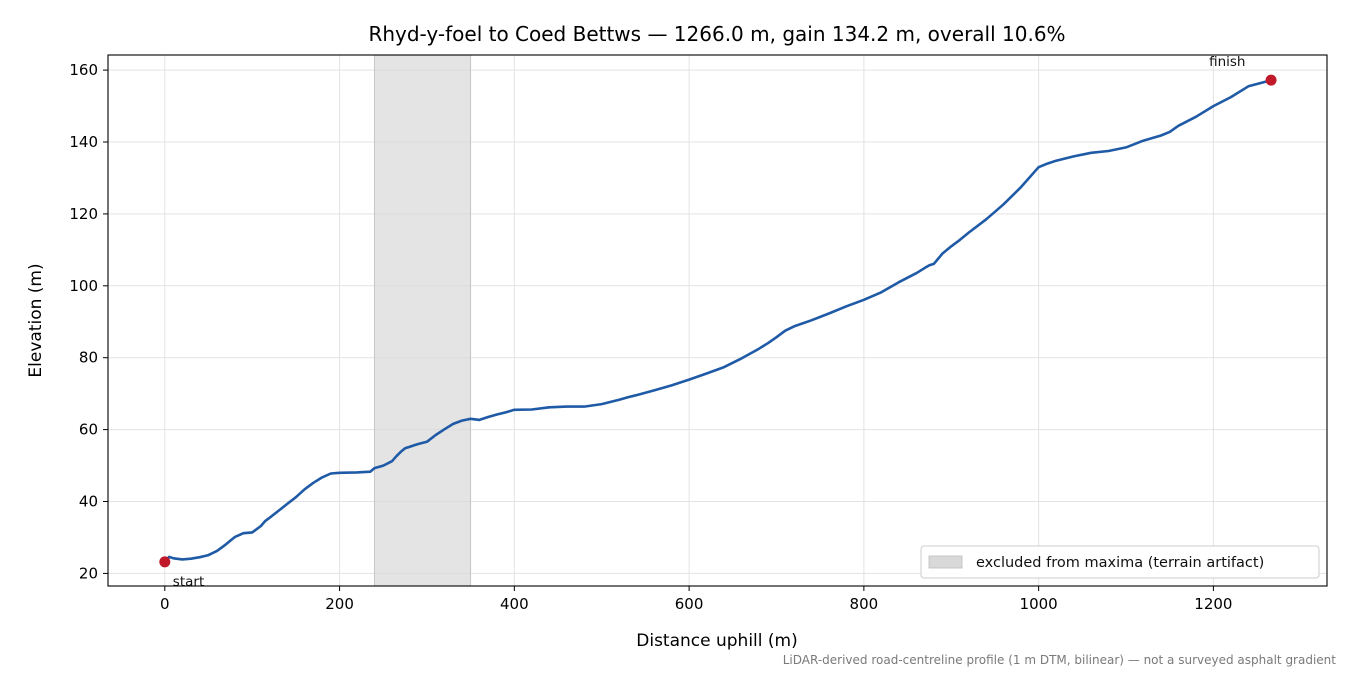 The height and width of the screenshot is (675, 1350). Describe the element at coordinates (689, 604) in the screenshot. I see `x-tick-label: 600` at that location.